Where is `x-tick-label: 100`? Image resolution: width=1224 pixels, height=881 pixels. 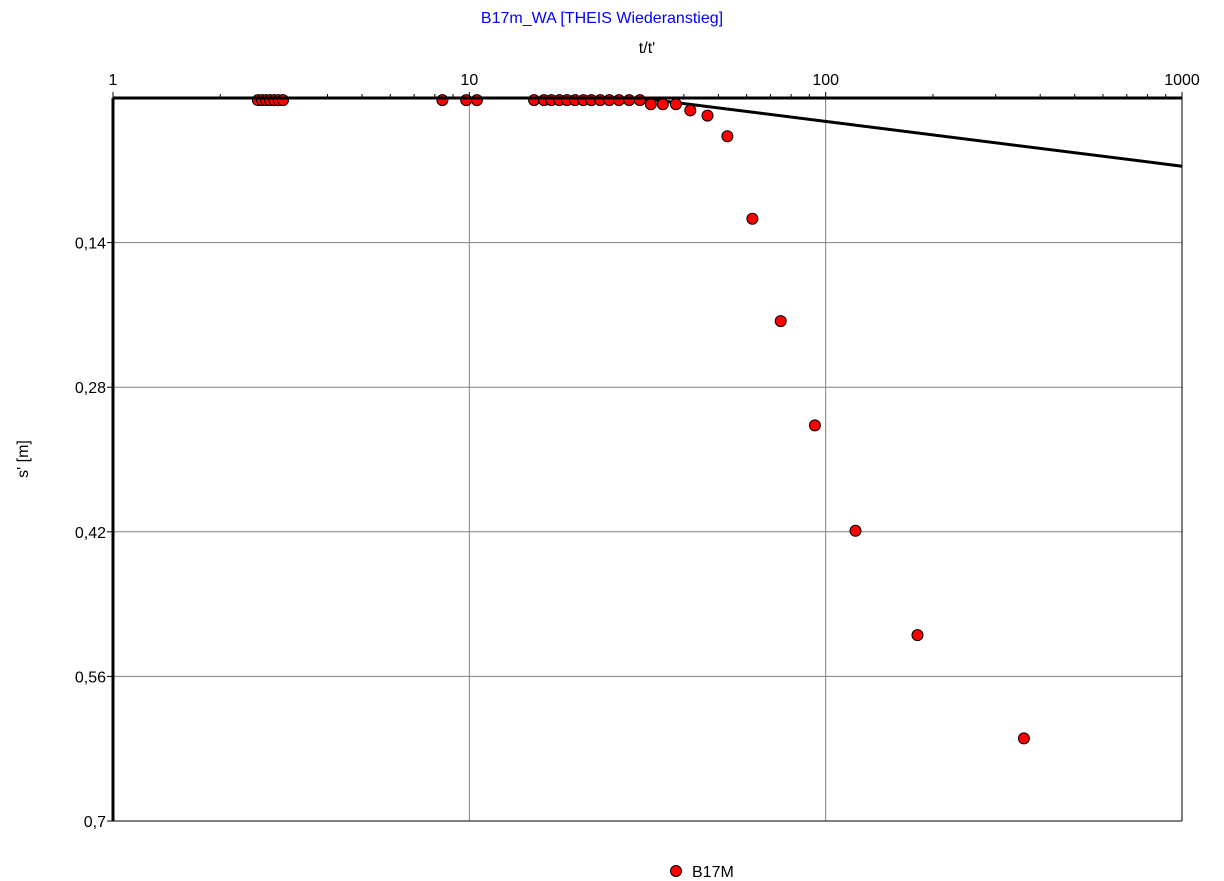 x-tick-label: 100 is located at coordinates (825, 80).